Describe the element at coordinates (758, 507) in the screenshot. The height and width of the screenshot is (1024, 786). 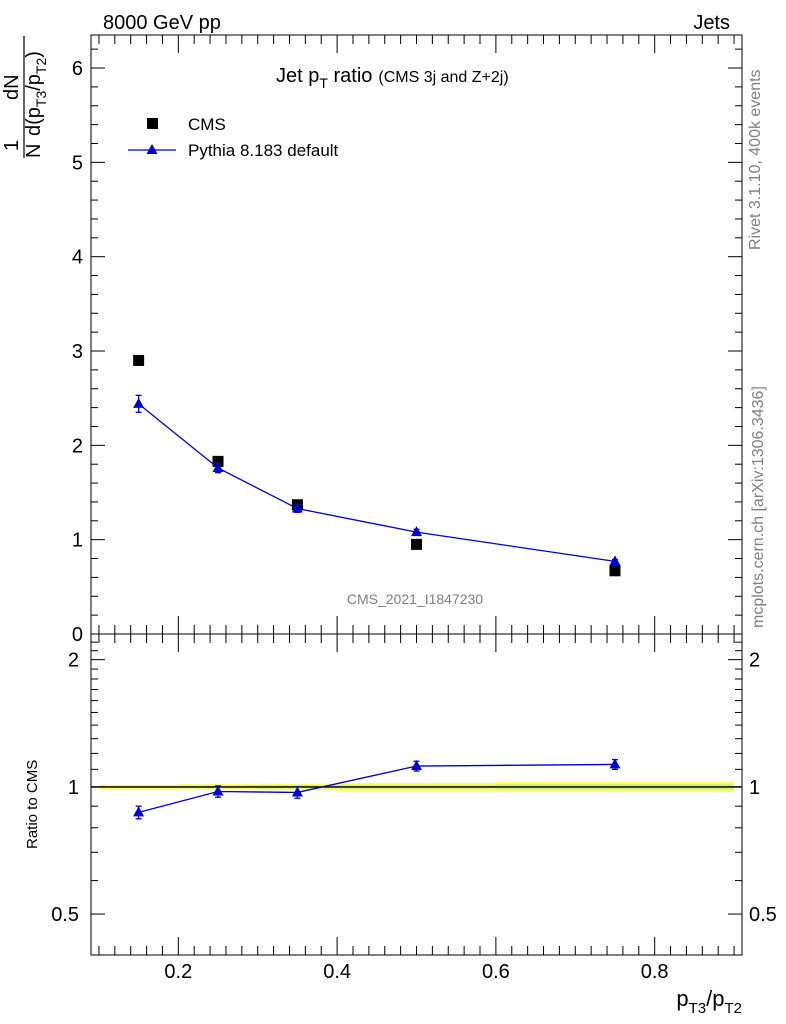
I see `source-label: mcplots.cern.ch [arXiv:1306.3436]` at that location.